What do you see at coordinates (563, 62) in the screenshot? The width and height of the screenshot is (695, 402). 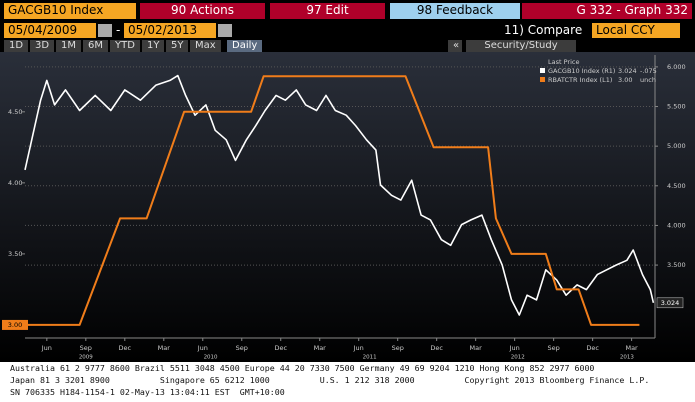 I see `legend-title: Last Price` at bounding box center [563, 62].